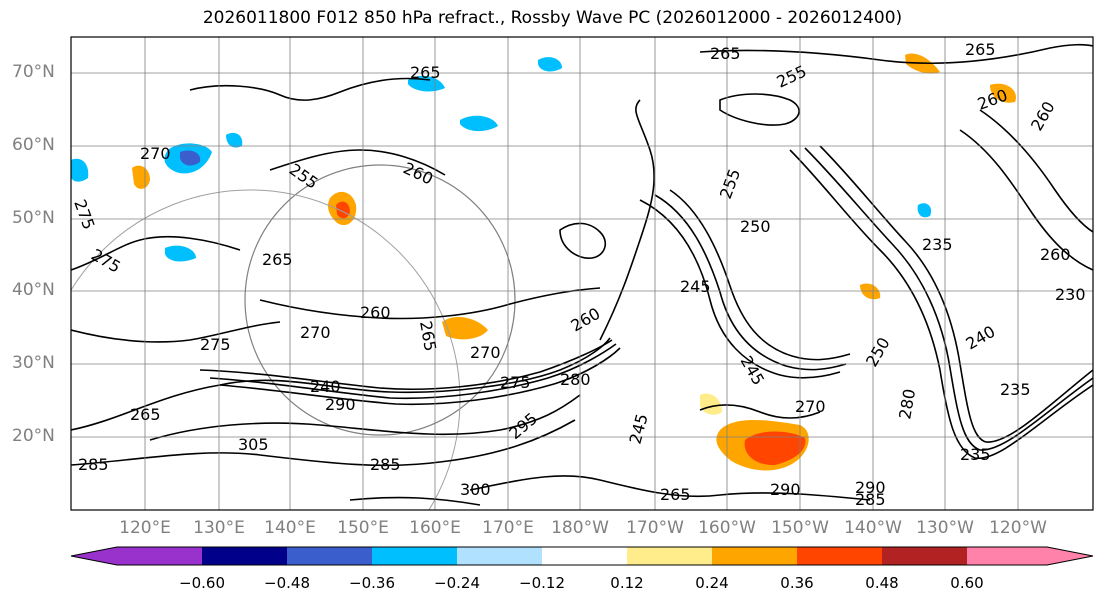  Describe the element at coordinates (33, 72) in the screenshot. I see `lat-label: 70°N` at that location.